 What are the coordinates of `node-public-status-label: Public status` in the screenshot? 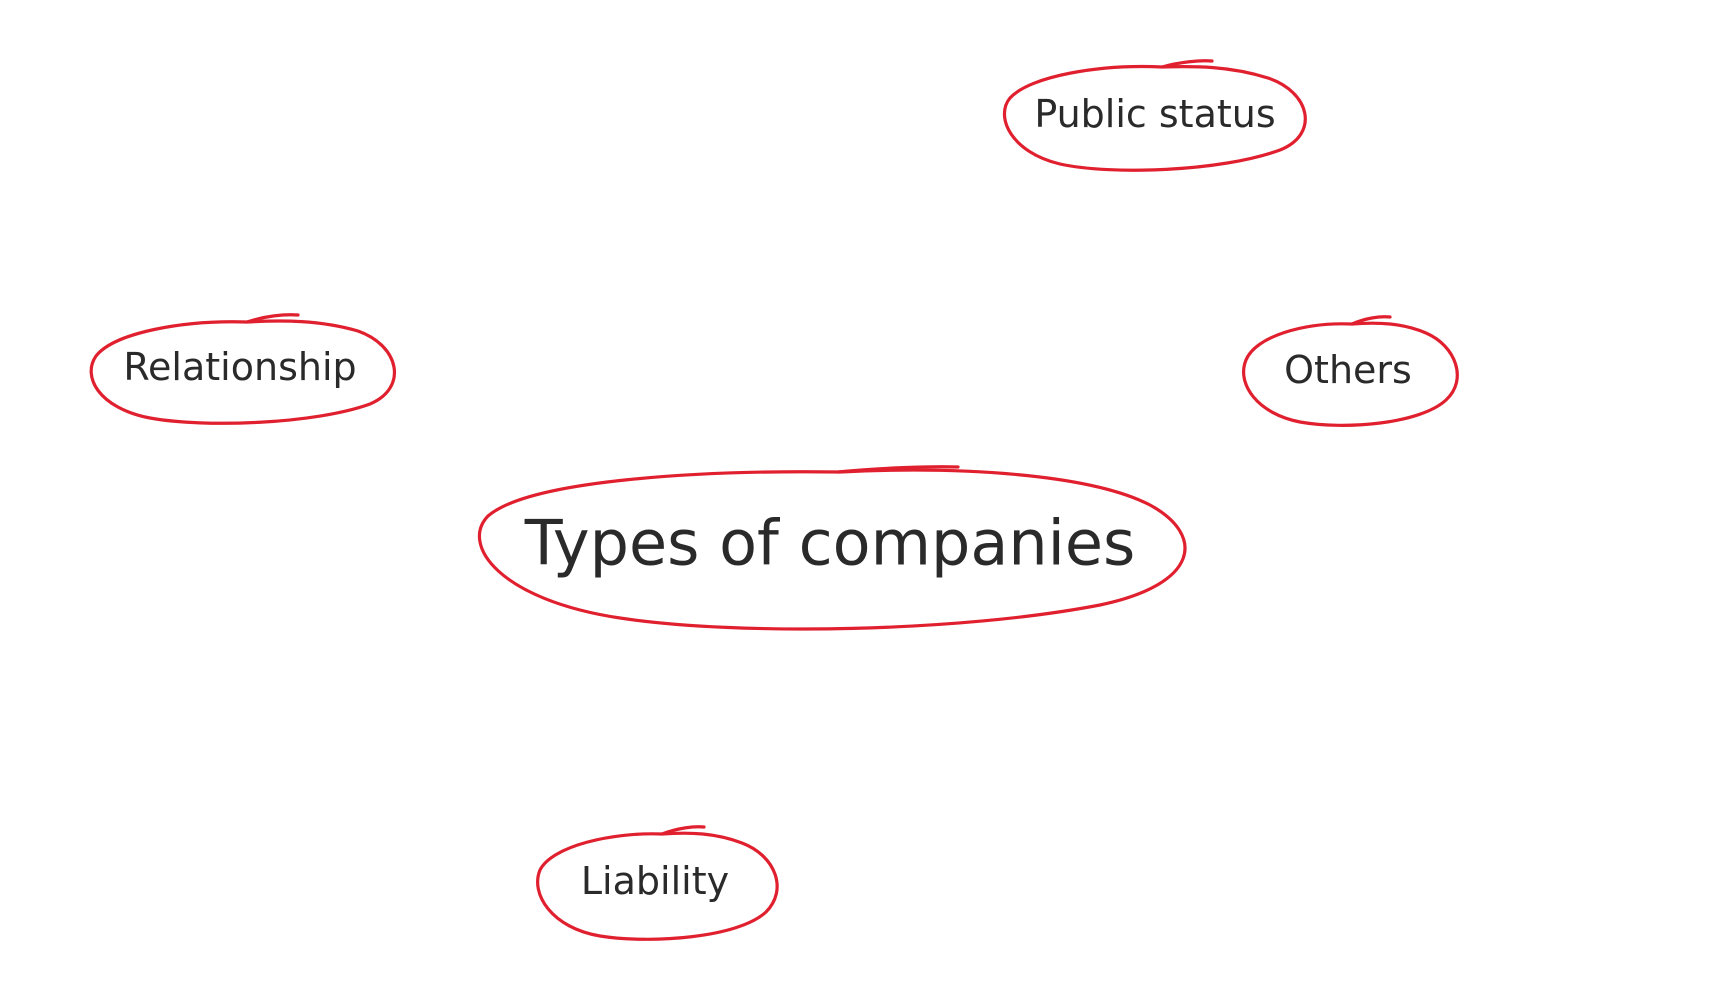 It's located at (1154, 114).